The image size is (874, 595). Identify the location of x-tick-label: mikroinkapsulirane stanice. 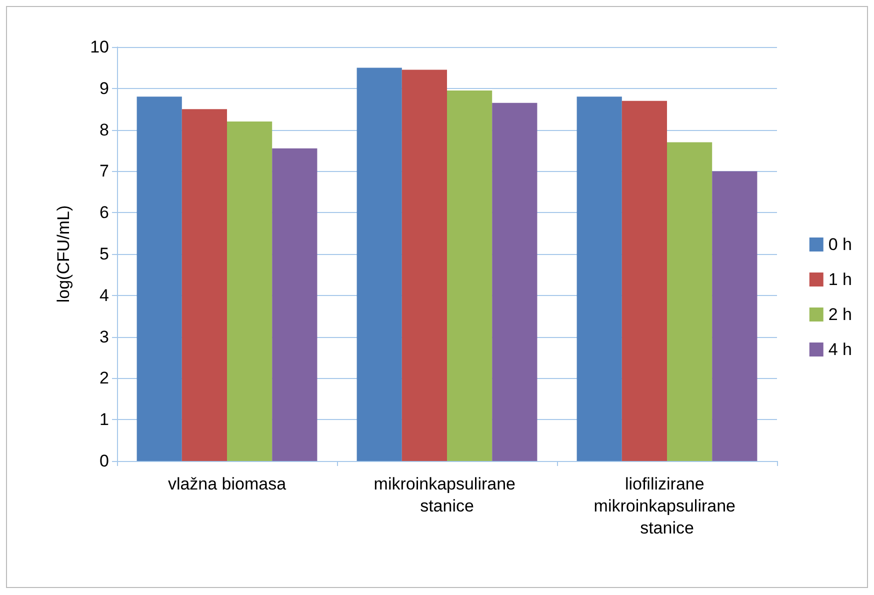
(447, 495).